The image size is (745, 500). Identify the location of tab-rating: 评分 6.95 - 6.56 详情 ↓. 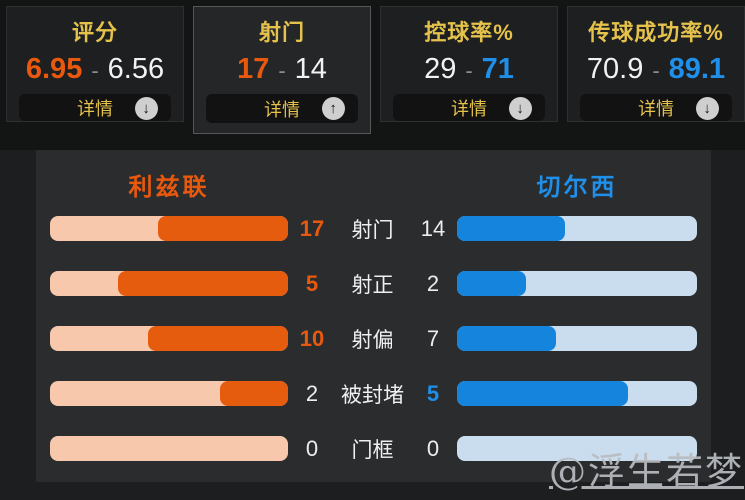
(95, 64).